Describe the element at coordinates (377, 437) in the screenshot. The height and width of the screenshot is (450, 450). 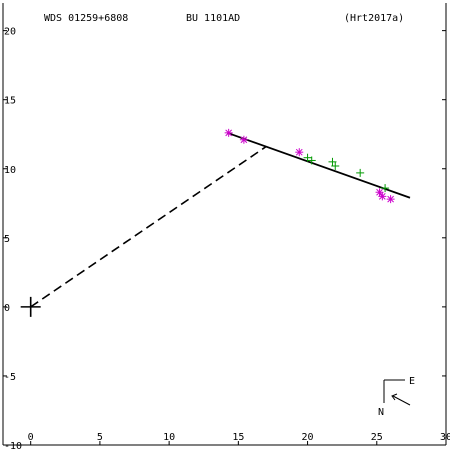
I see `x-tick-label: 25` at that location.